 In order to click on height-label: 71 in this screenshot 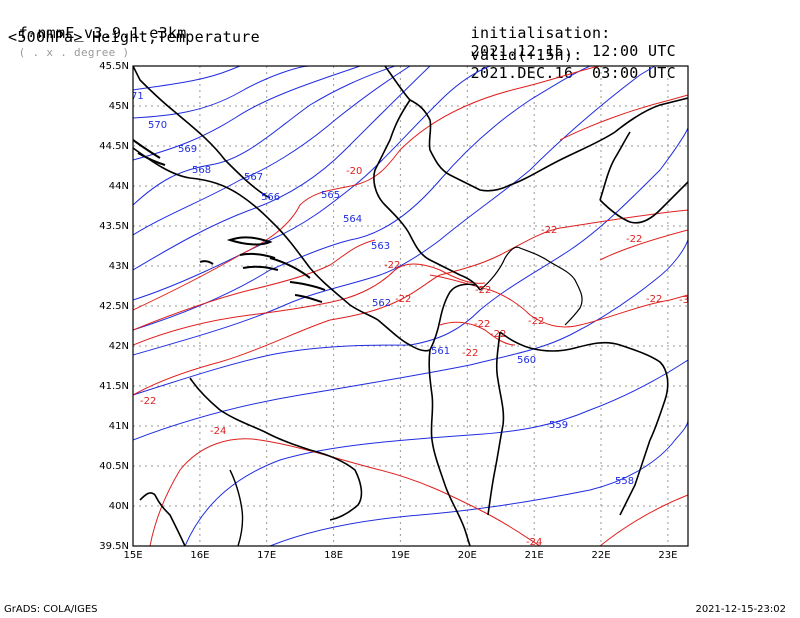, I will do `click(137, 96)`.